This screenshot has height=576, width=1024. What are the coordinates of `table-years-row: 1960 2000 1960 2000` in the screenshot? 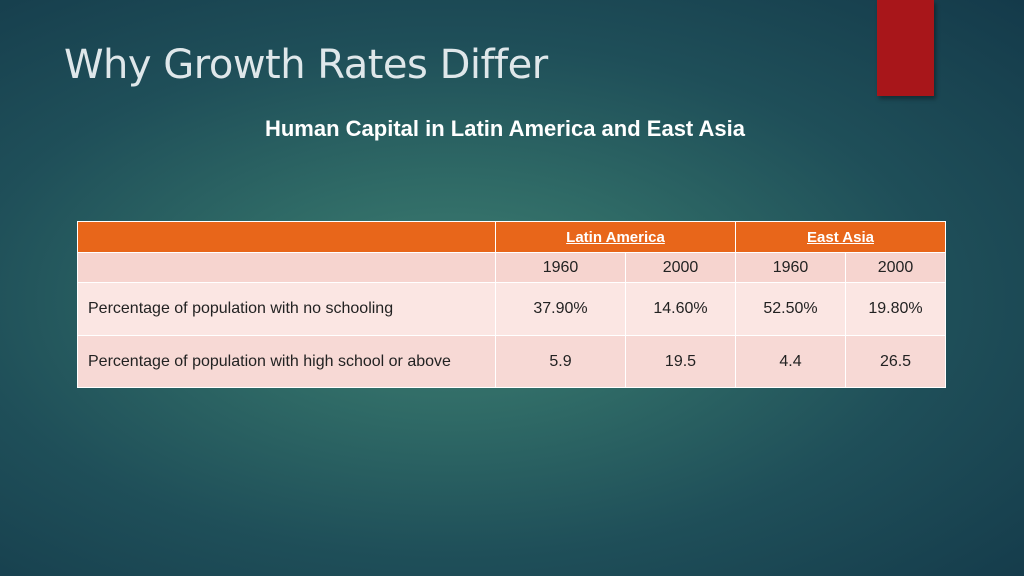 It's located at (512, 267).